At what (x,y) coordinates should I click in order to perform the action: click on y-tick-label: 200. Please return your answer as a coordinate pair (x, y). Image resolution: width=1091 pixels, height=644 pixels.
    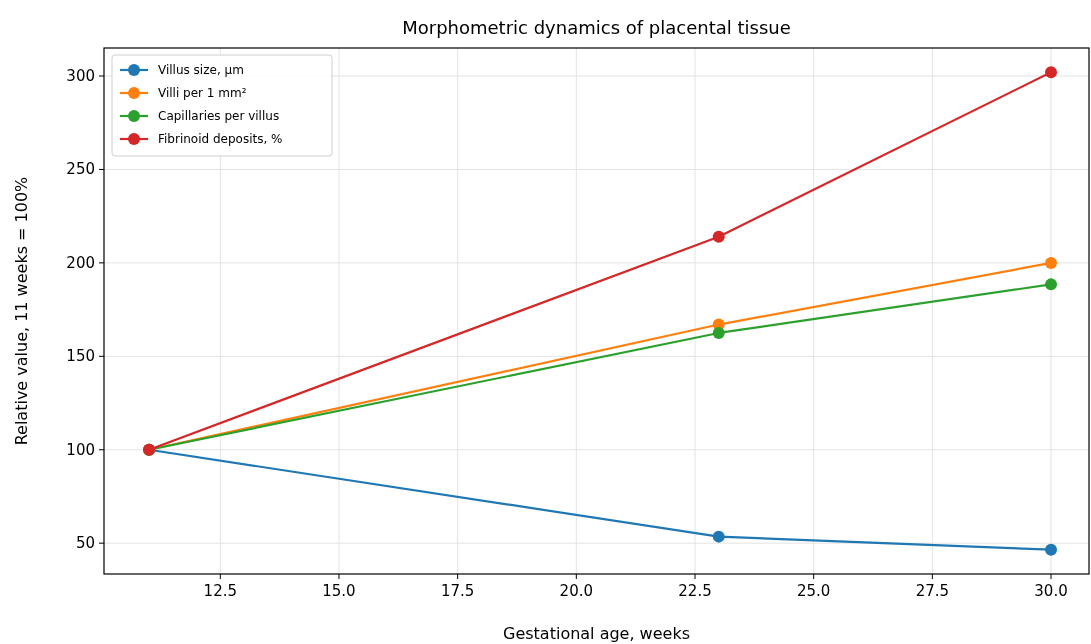
    Looking at the image, I should click on (80, 262).